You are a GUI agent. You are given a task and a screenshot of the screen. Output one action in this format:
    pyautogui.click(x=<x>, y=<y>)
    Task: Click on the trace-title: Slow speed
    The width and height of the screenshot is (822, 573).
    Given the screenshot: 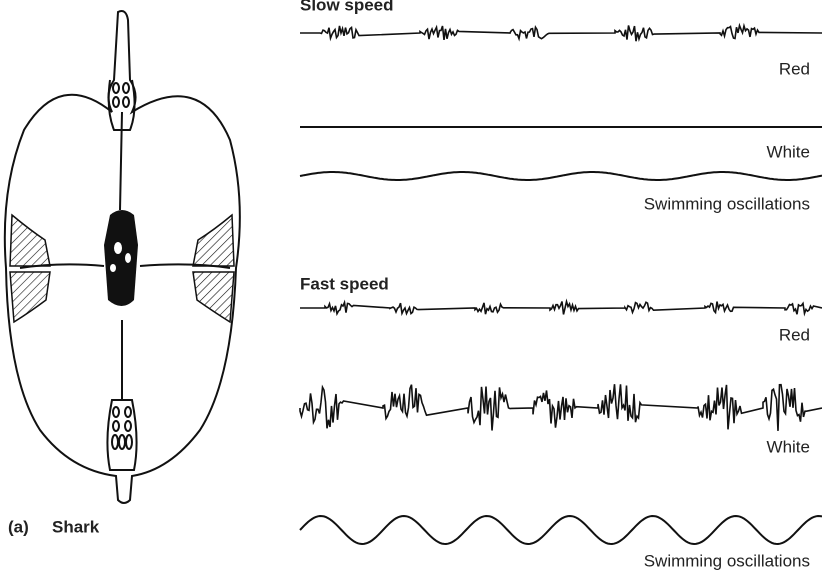 What is the action you would take?
    pyautogui.click(x=347, y=7)
    